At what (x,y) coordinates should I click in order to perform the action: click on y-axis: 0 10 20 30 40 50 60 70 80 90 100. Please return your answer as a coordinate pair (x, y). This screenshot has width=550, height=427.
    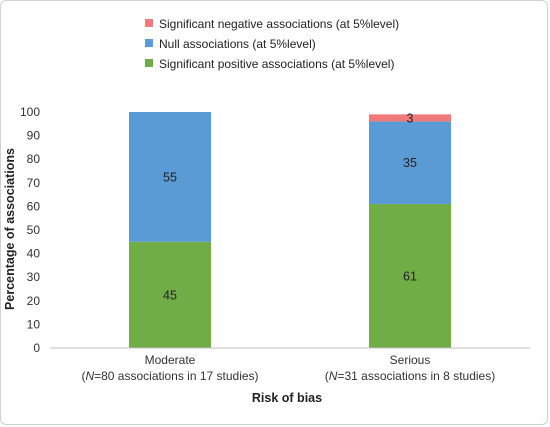
    Looking at the image, I should click on (30, 230).